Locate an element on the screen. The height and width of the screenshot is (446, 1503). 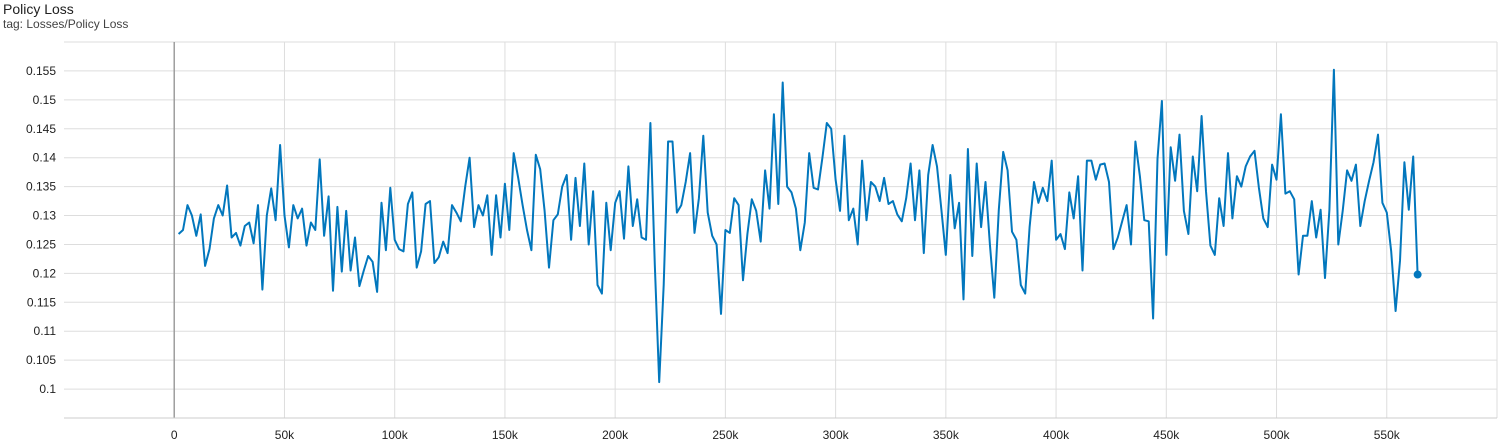
x-tick-label: 500k is located at coordinates (1277, 435).